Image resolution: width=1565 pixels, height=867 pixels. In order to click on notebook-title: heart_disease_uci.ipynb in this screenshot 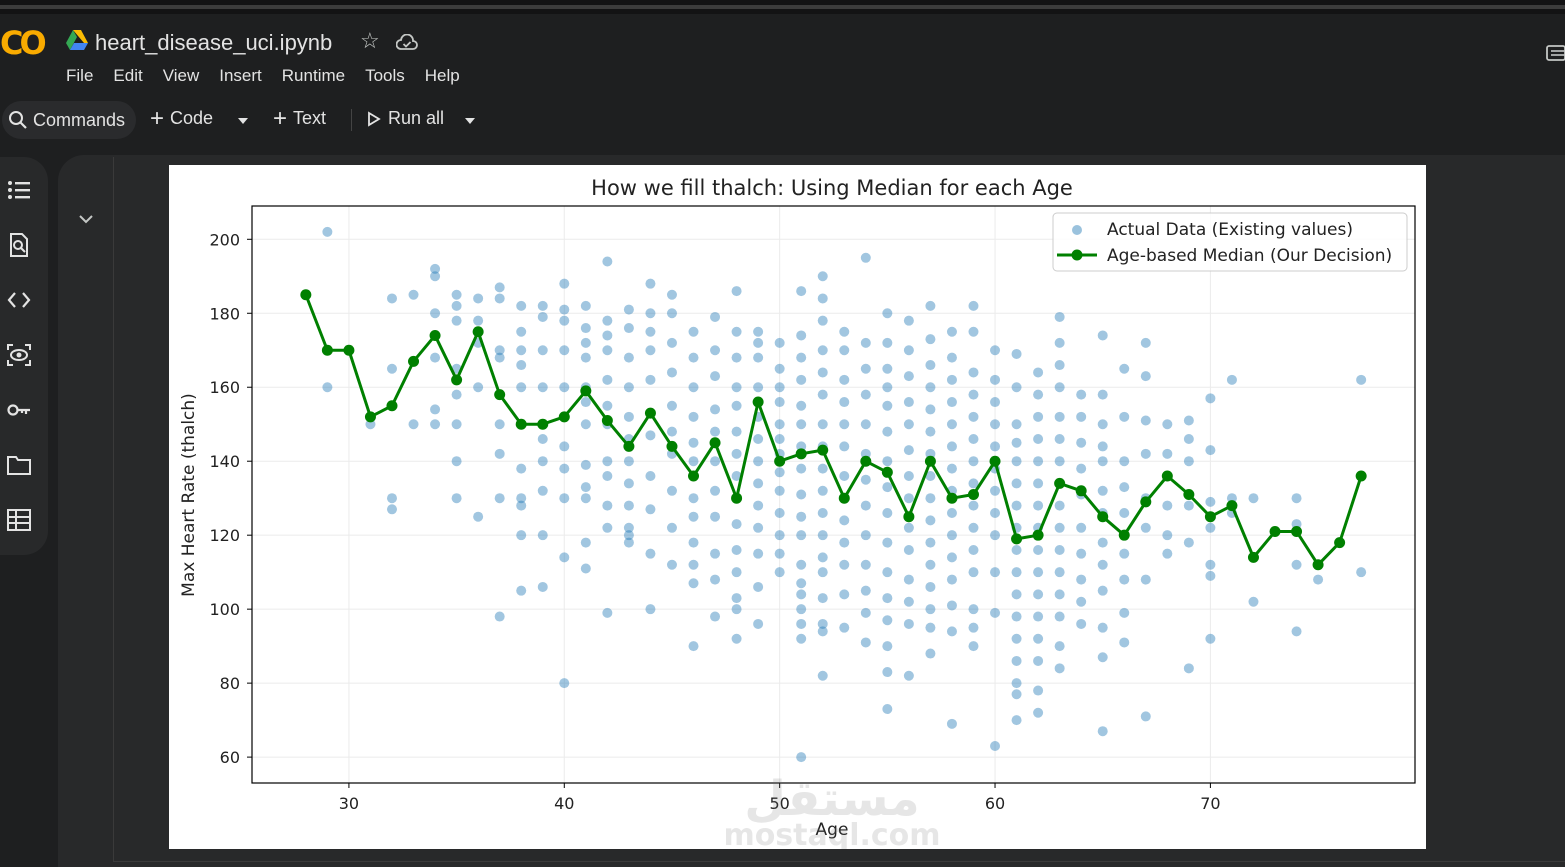, I will do `click(214, 42)`.